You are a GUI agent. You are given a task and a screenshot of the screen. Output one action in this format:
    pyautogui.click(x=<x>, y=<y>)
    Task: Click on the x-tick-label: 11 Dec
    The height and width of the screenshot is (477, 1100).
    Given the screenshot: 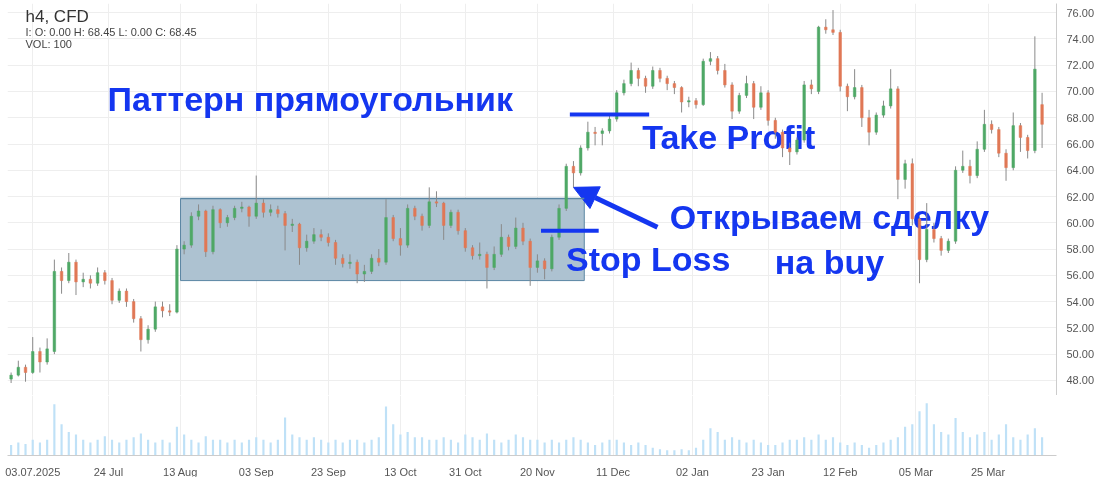 What is the action you would take?
    pyautogui.click(x=613, y=471)
    